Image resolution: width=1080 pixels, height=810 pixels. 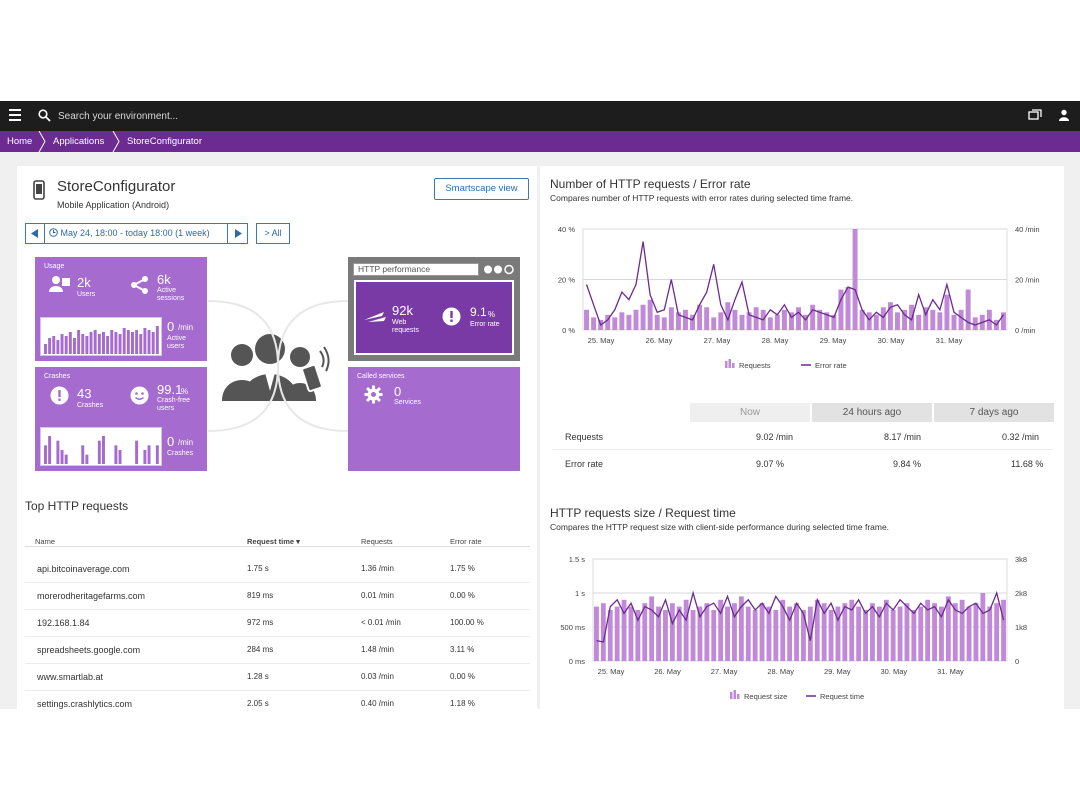 I want to click on breadcrumb-home: Home, so click(x=20, y=141).